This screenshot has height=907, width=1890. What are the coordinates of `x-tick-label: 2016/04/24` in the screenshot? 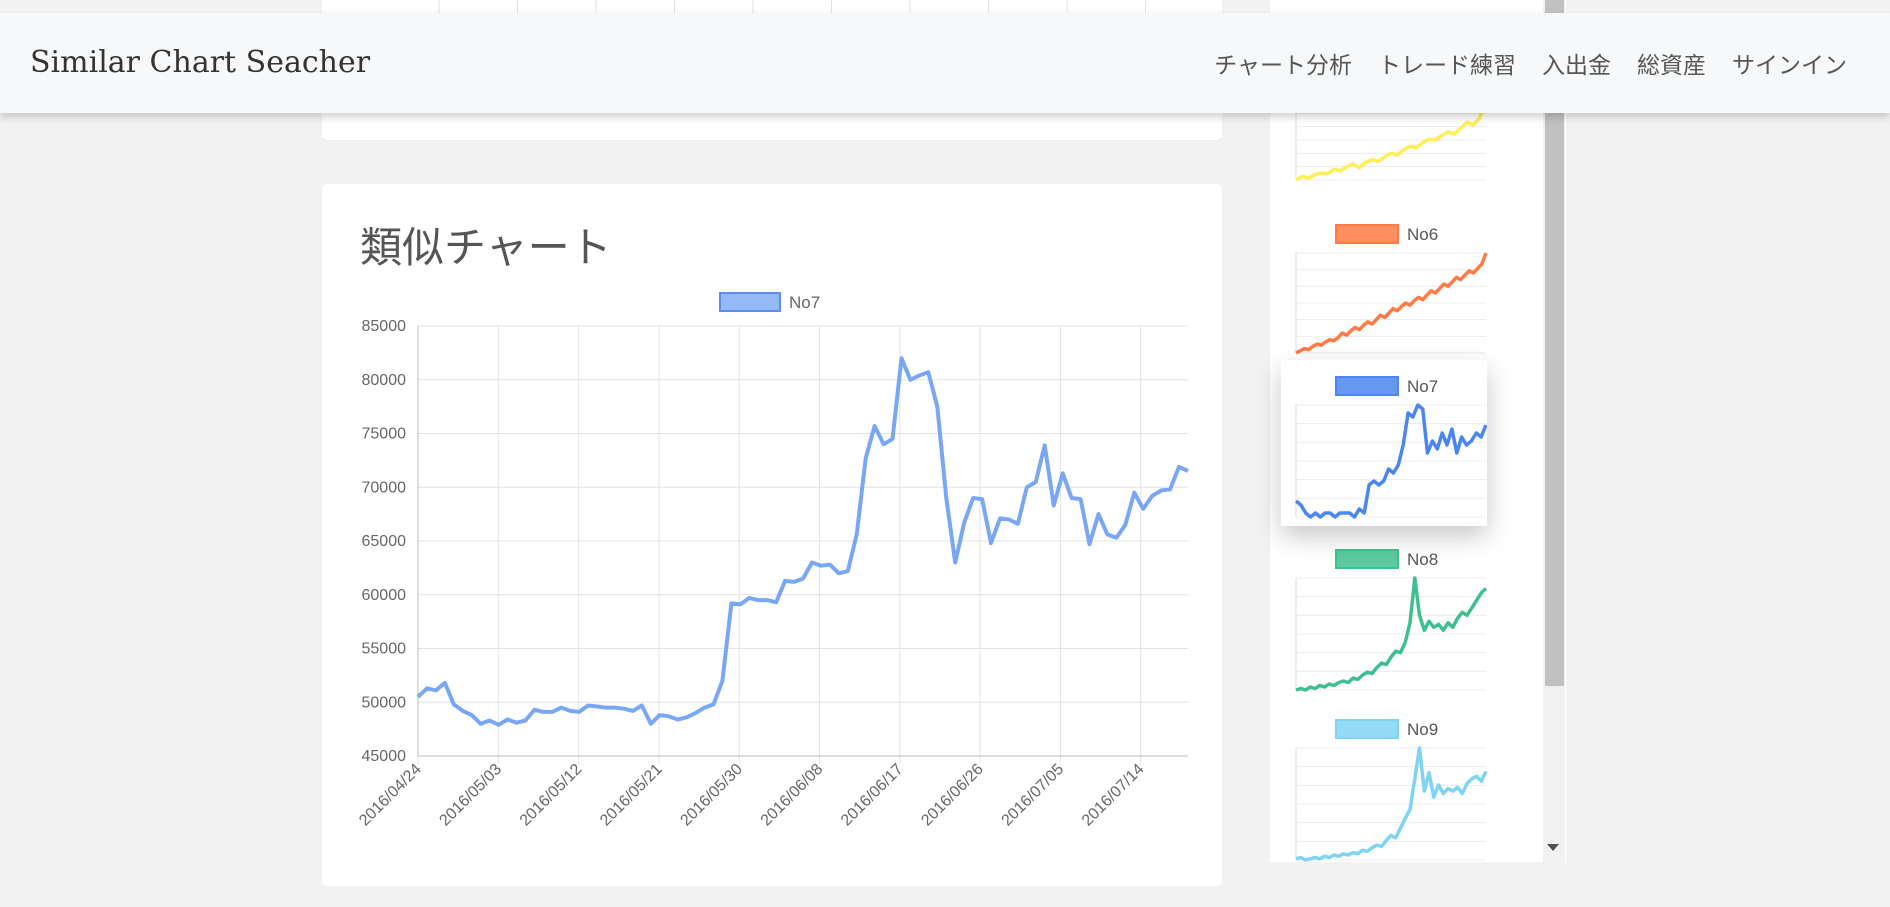 It's located at (390, 795).